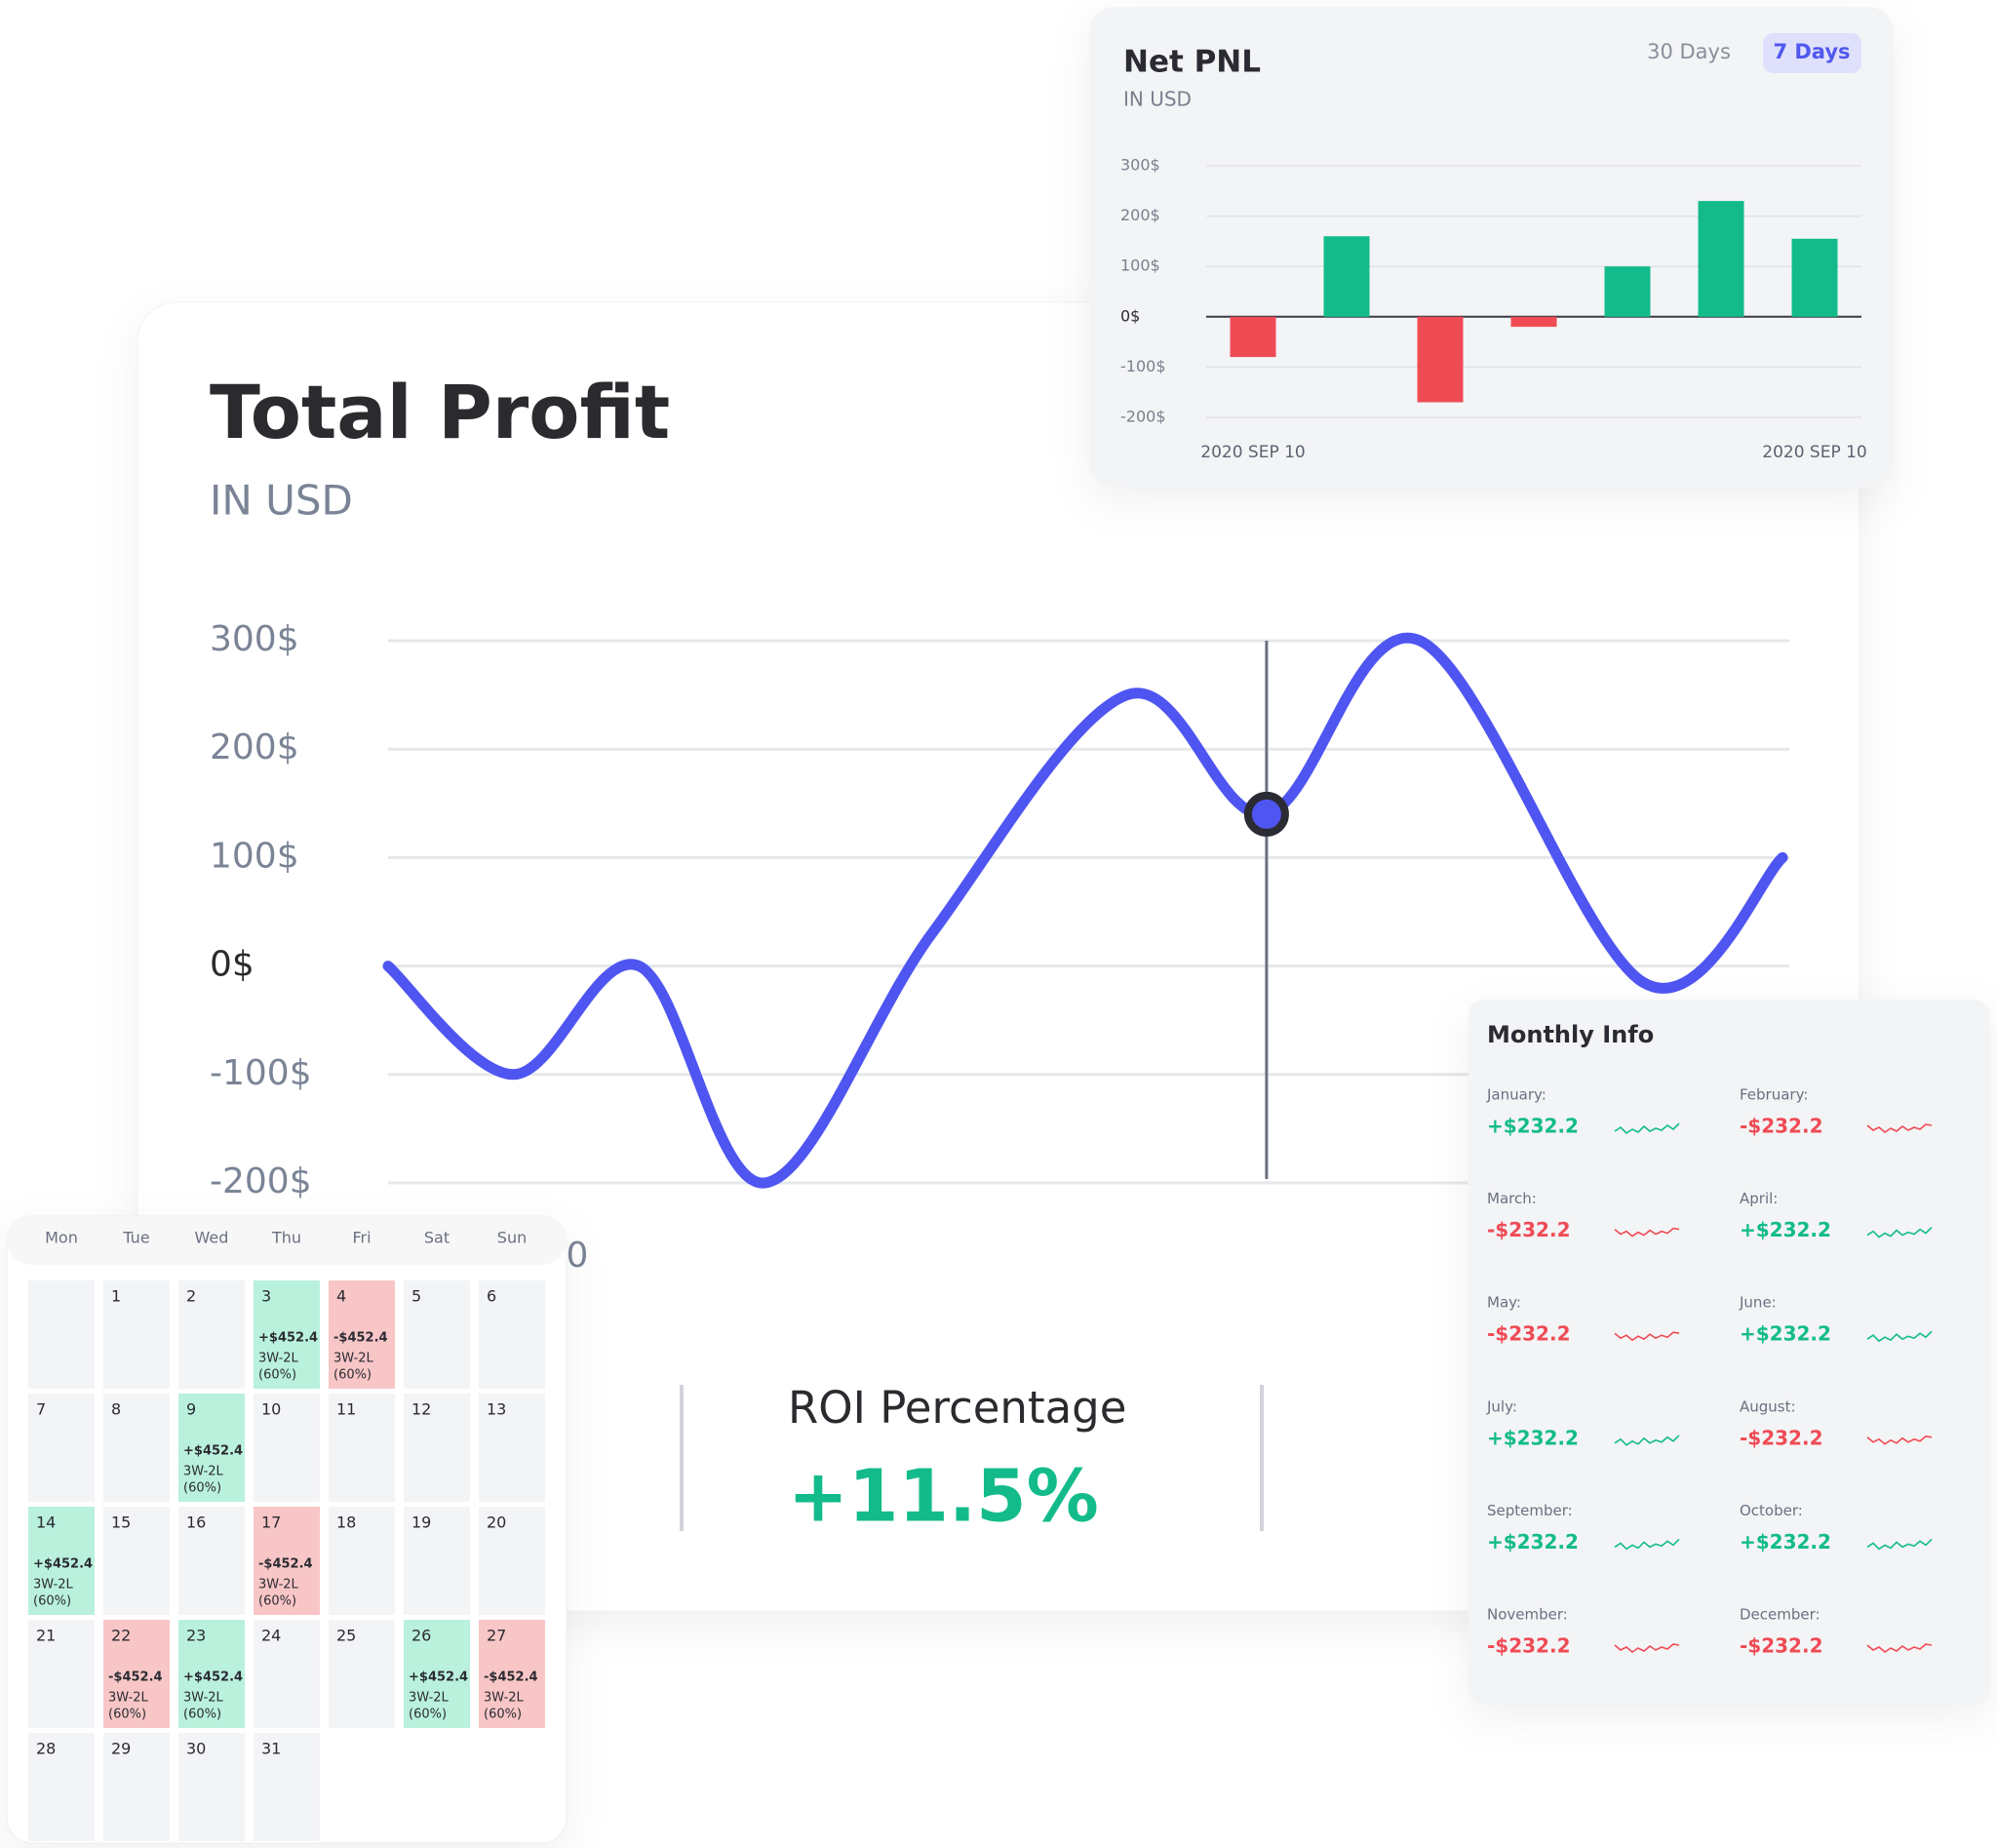 This screenshot has height=1848, width=1997. What do you see at coordinates (196, 1749) in the screenshot?
I see `day-number: 30` at bounding box center [196, 1749].